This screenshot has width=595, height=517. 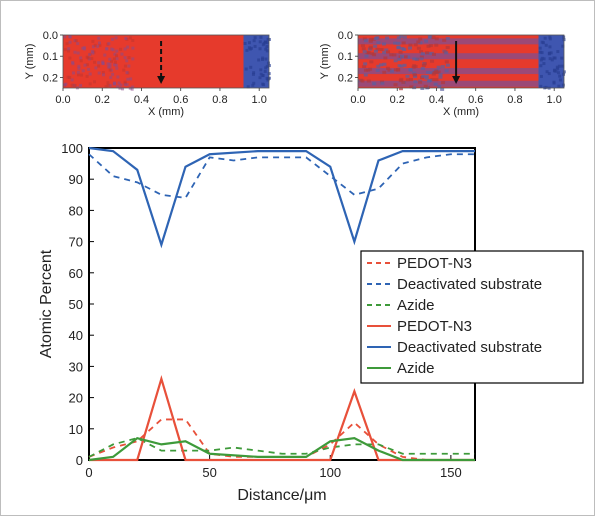 What do you see at coordinates (554, 100) in the screenshot?
I see `map-x-tick-label: 1.0` at bounding box center [554, 100].